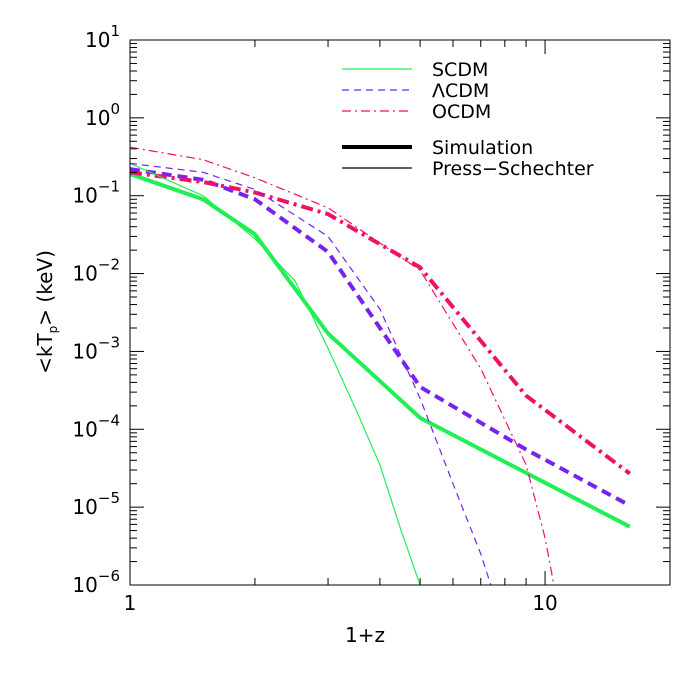 The width and height of the screenshot is (700, 673). What do you see at coordinates (96, 426) in the screenshot?
I see `y-tick-label: 10⁻⁴` at bounding box center [96, 426].